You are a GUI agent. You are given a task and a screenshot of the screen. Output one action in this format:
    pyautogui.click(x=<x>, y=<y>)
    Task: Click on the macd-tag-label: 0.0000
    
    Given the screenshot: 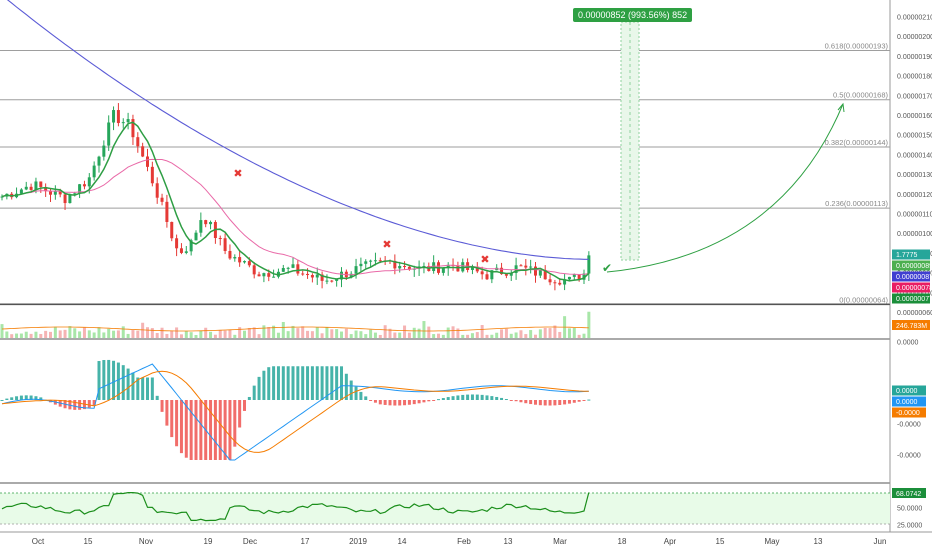 What is the action you would take?
    pyautogui.click(x=907, y=391)
    